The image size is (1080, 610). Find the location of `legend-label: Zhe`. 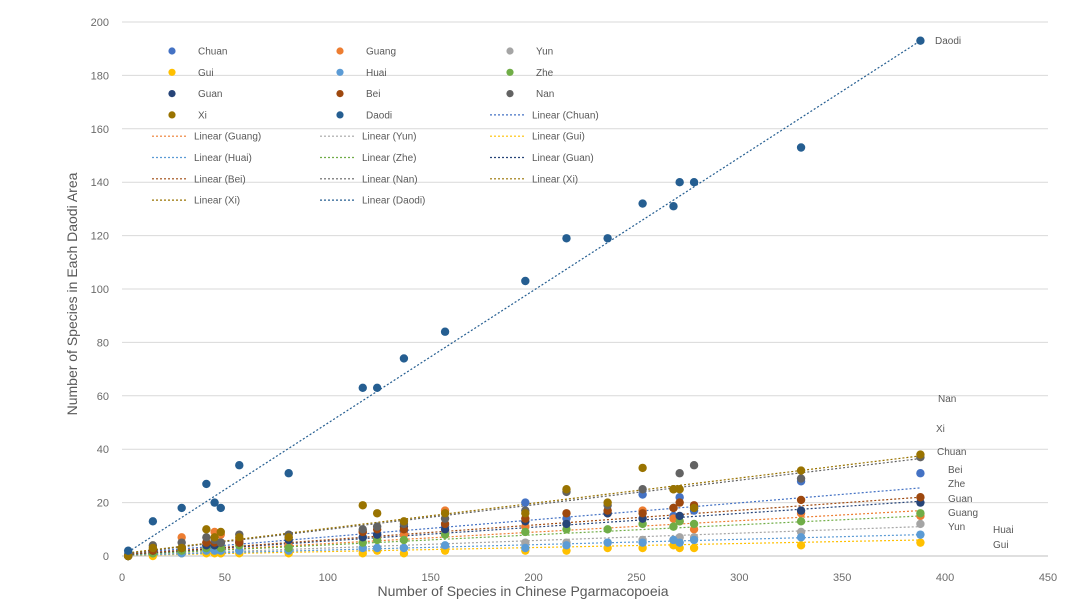

legend-label: Zhe is located at coordinates (545, 73).